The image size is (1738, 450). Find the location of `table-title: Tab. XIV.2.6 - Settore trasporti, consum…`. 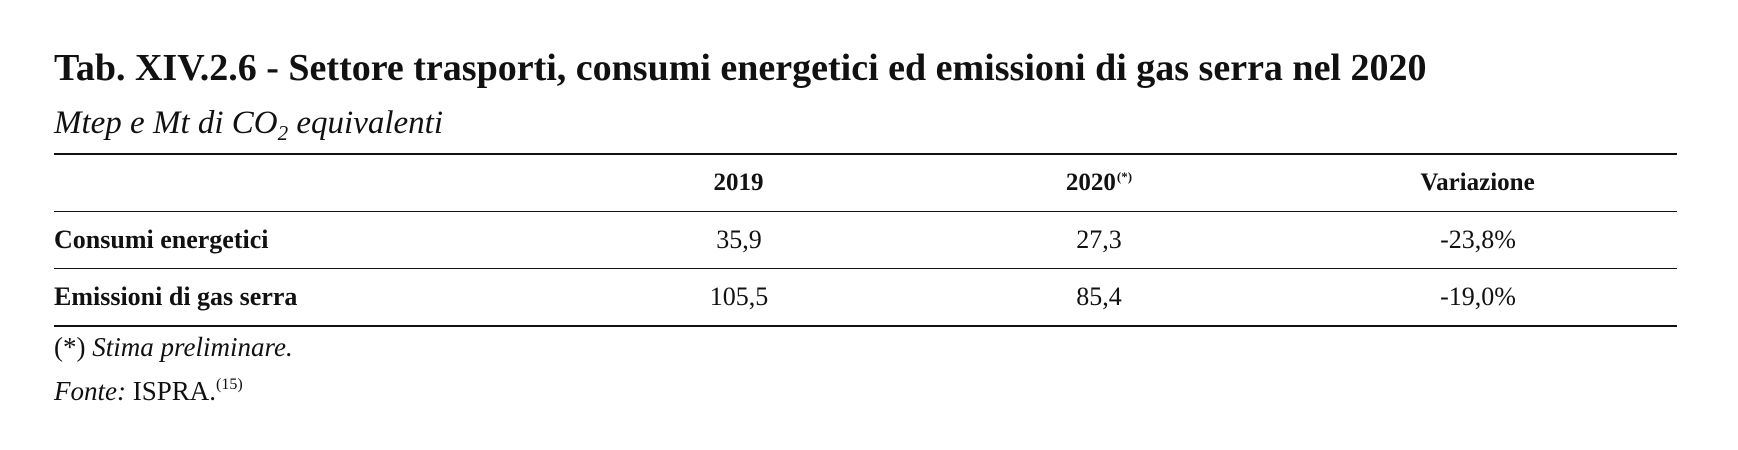

table-title: Tab. XIV.2.6 - Settore trasporti, consum… is located at coordinates (740, 68).